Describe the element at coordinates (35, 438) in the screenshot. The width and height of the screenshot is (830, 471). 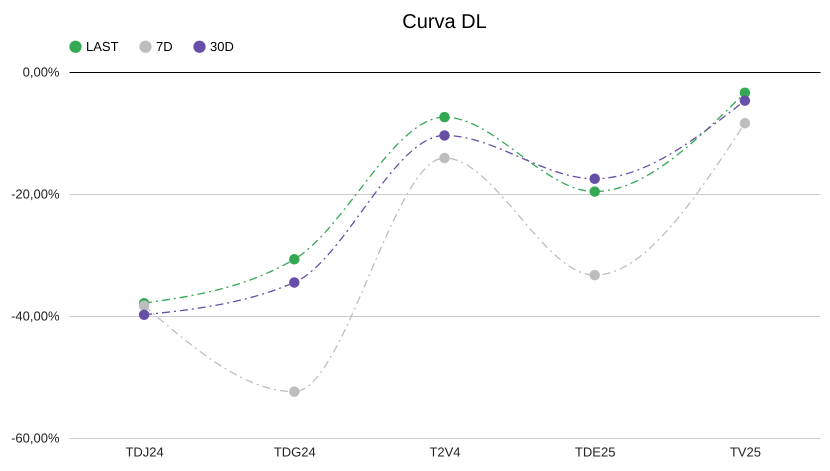
I see `y-tick-label: -60,00%` at that location.